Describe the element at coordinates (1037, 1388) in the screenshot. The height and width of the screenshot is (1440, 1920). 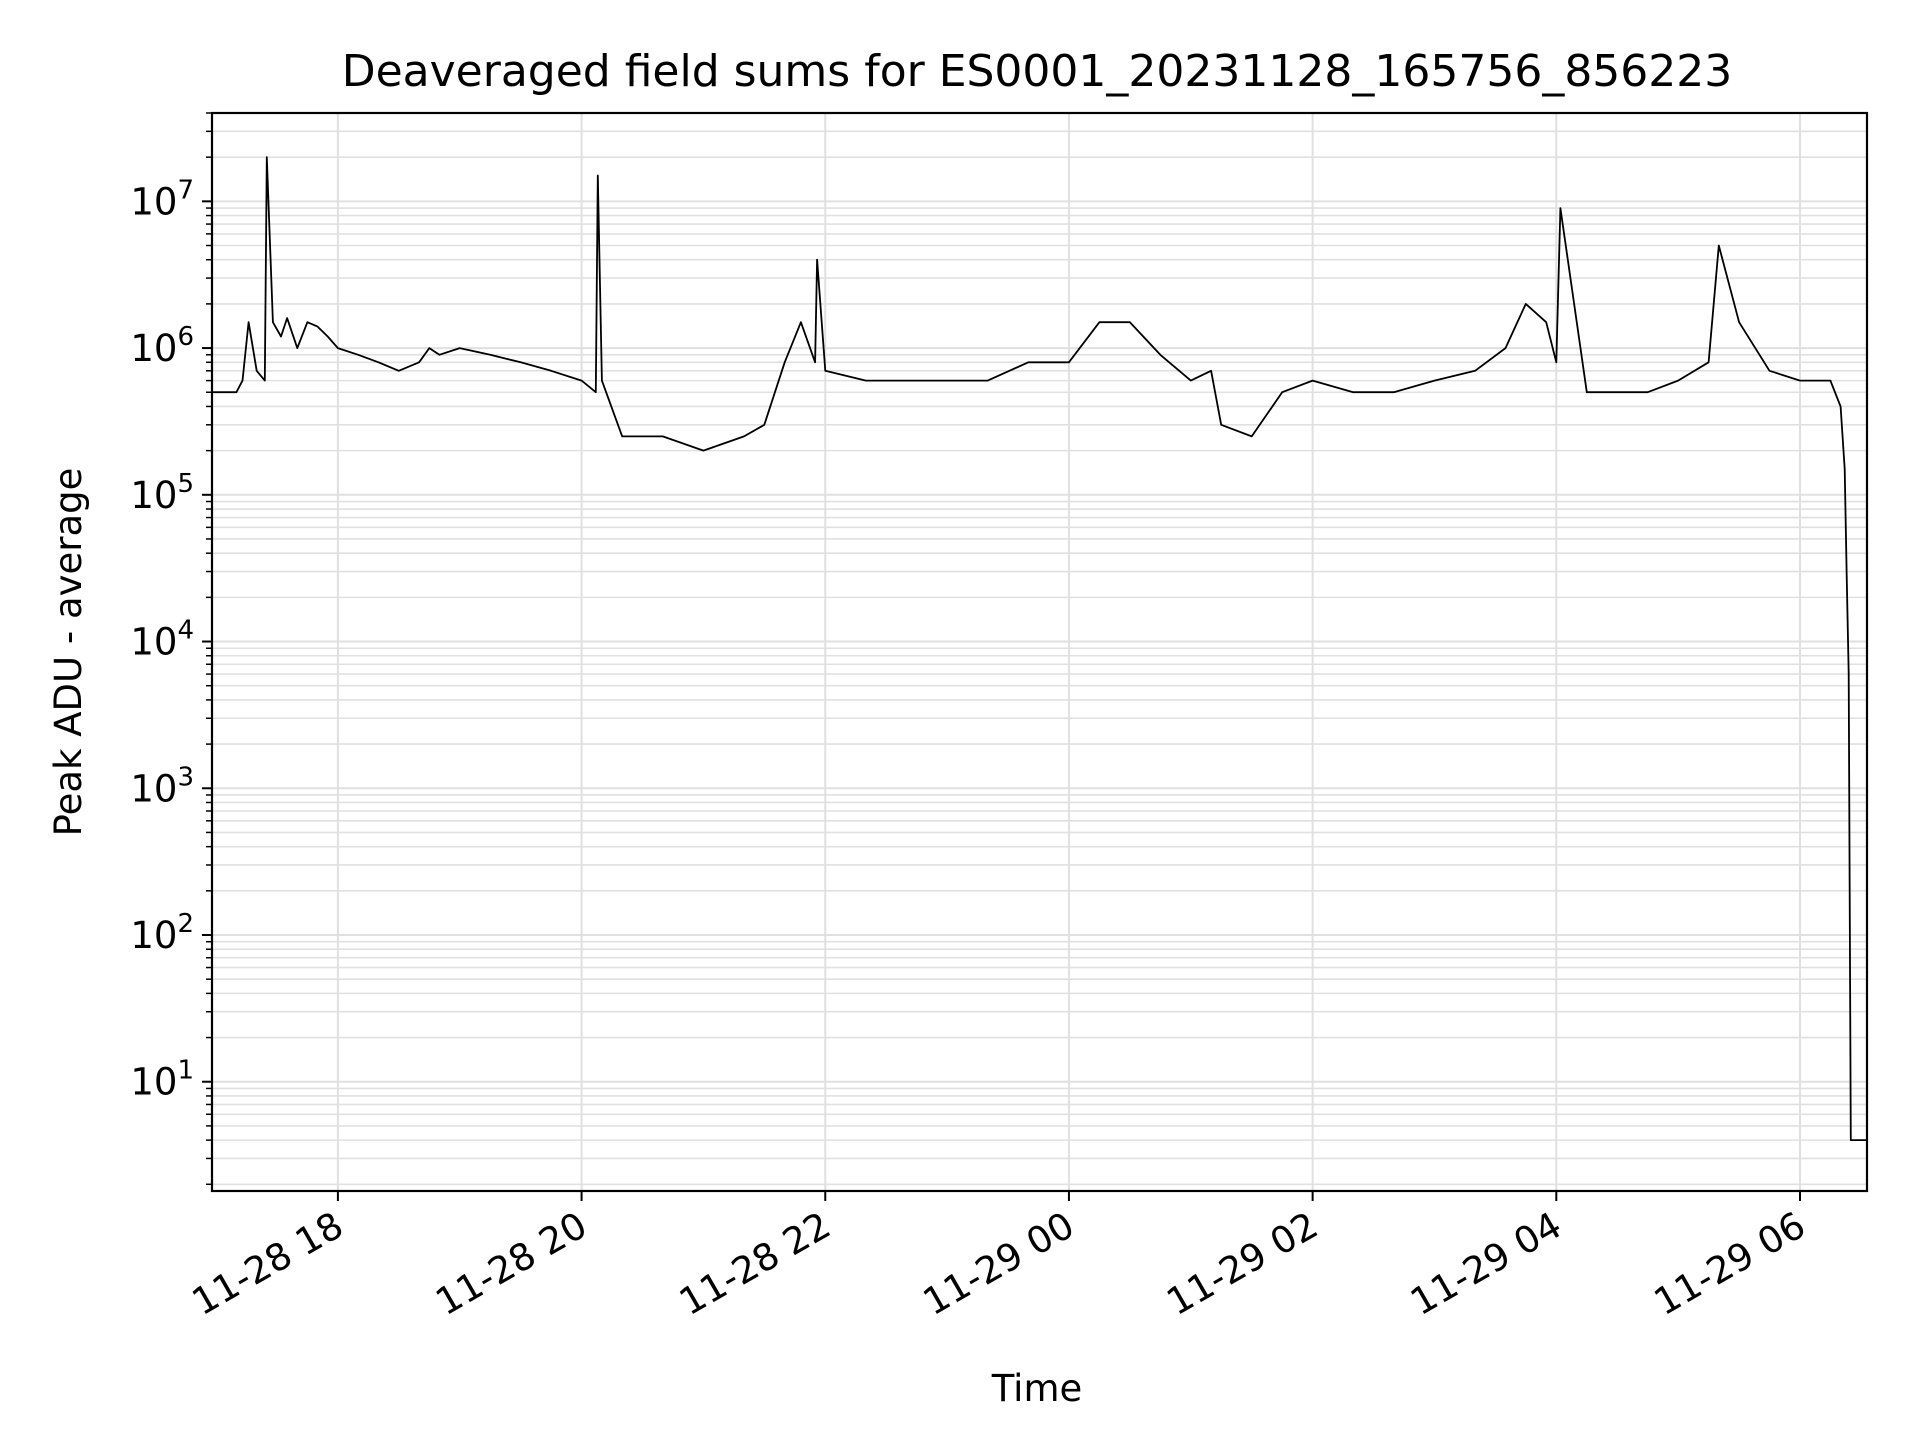
I see `x-axis-label: Time` at that location.